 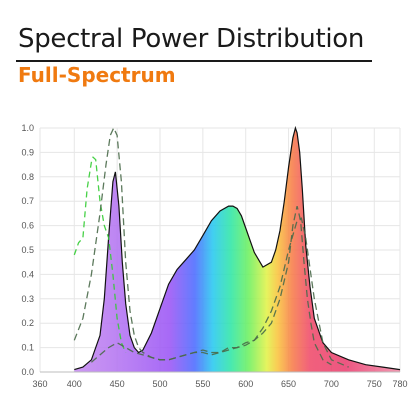 I want to click on green-dashed-series, so click(x=100, y=254).